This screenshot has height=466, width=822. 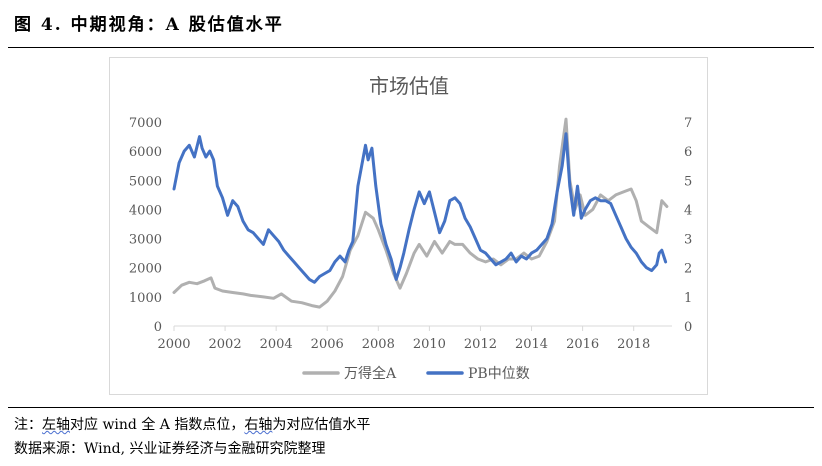 What do you see at coordinates (688, 327) in the screenshot?
I see `right-axis-tick-label: 0` at bounding box center [688, 327].